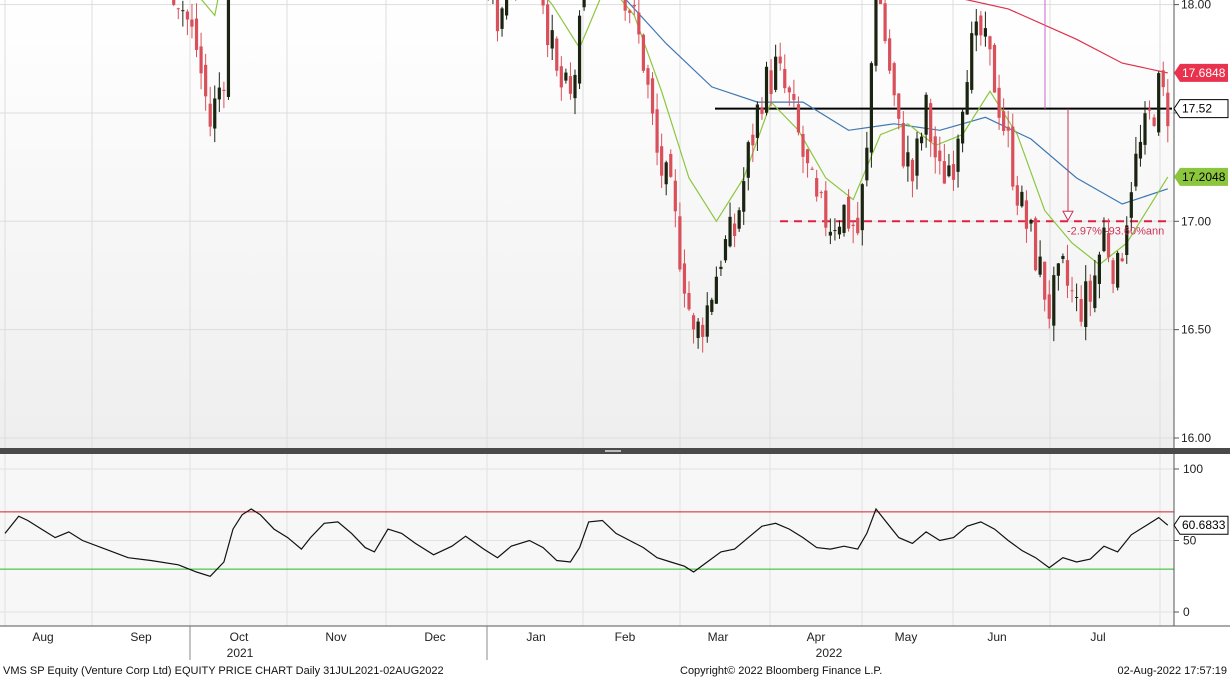 Image resolution: width=1230 pixels, height=679 pixels. I want to click on panel-divider-handle, so click(613, 451).